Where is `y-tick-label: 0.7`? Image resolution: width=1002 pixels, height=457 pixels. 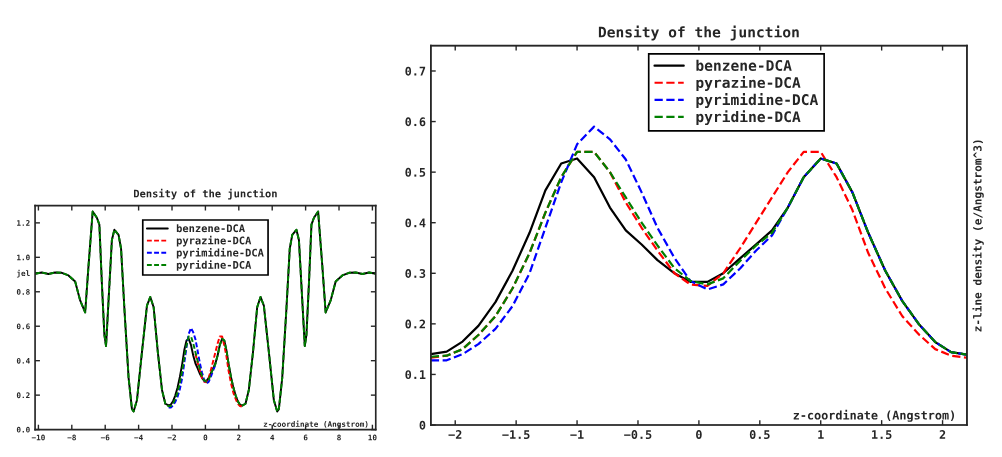 y-tick-label: 0.7 is located at coordinates (415, 71).